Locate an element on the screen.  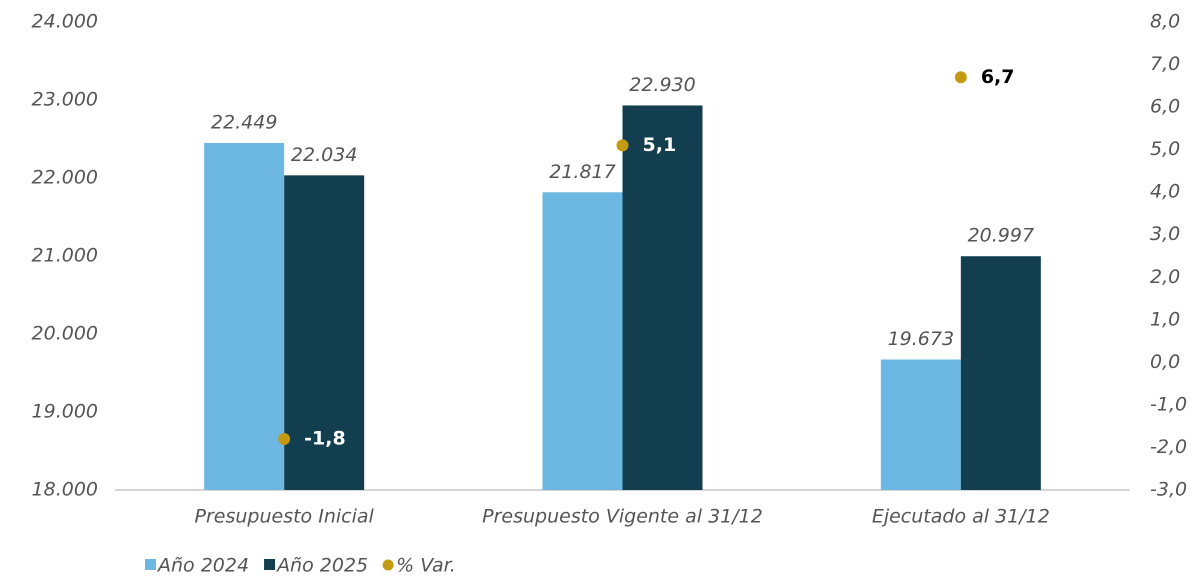
y-tick-label: 20.000 is located at coordinates (65, 334).